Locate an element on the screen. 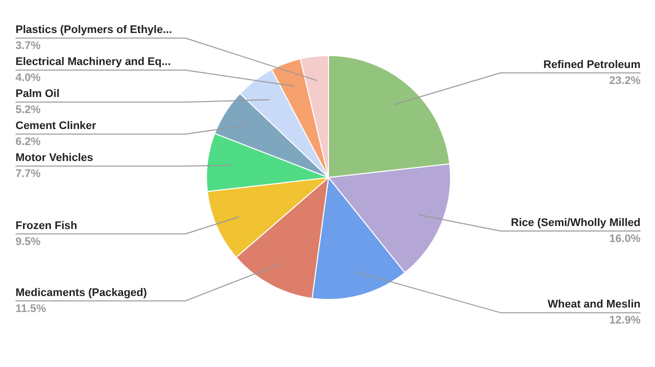  slice-label: Frozen Fish is located at coordinates (47, 226).